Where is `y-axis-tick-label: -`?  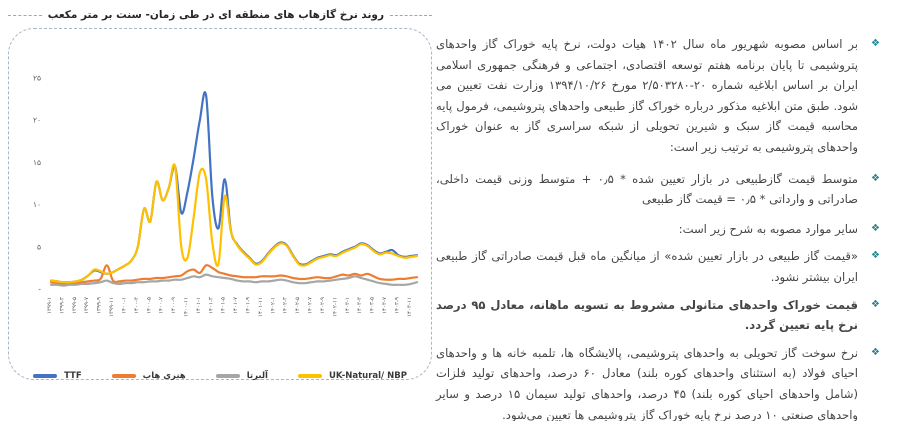
y-axis-tick-label: - is located at coordinates (39, 289).